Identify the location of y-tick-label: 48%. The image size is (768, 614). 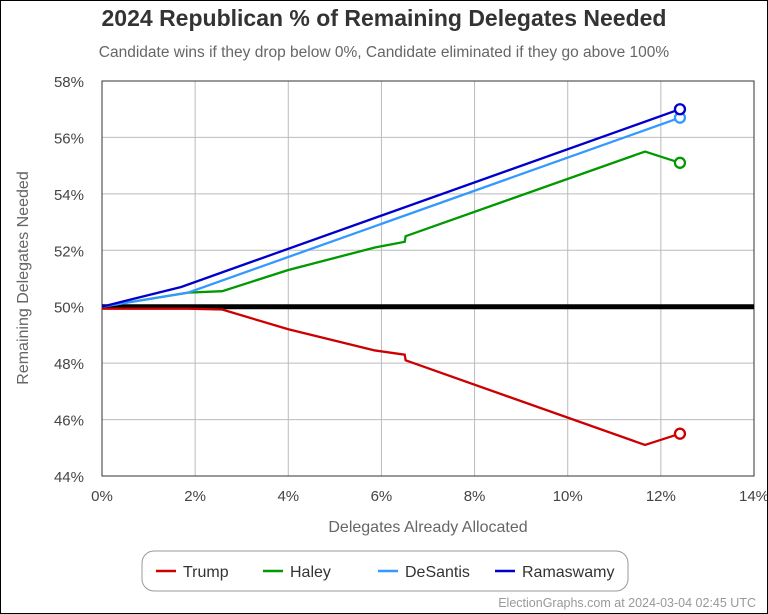
(69, 364).